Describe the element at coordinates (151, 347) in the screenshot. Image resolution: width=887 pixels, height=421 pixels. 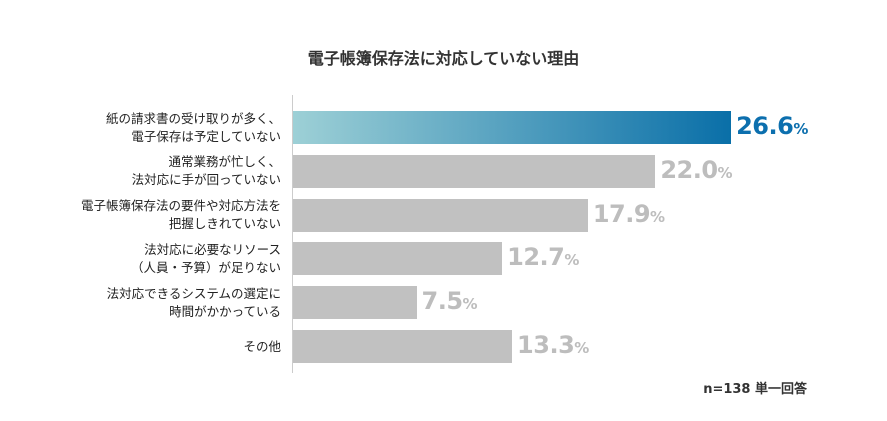
I see `category-label: その他` at that location.